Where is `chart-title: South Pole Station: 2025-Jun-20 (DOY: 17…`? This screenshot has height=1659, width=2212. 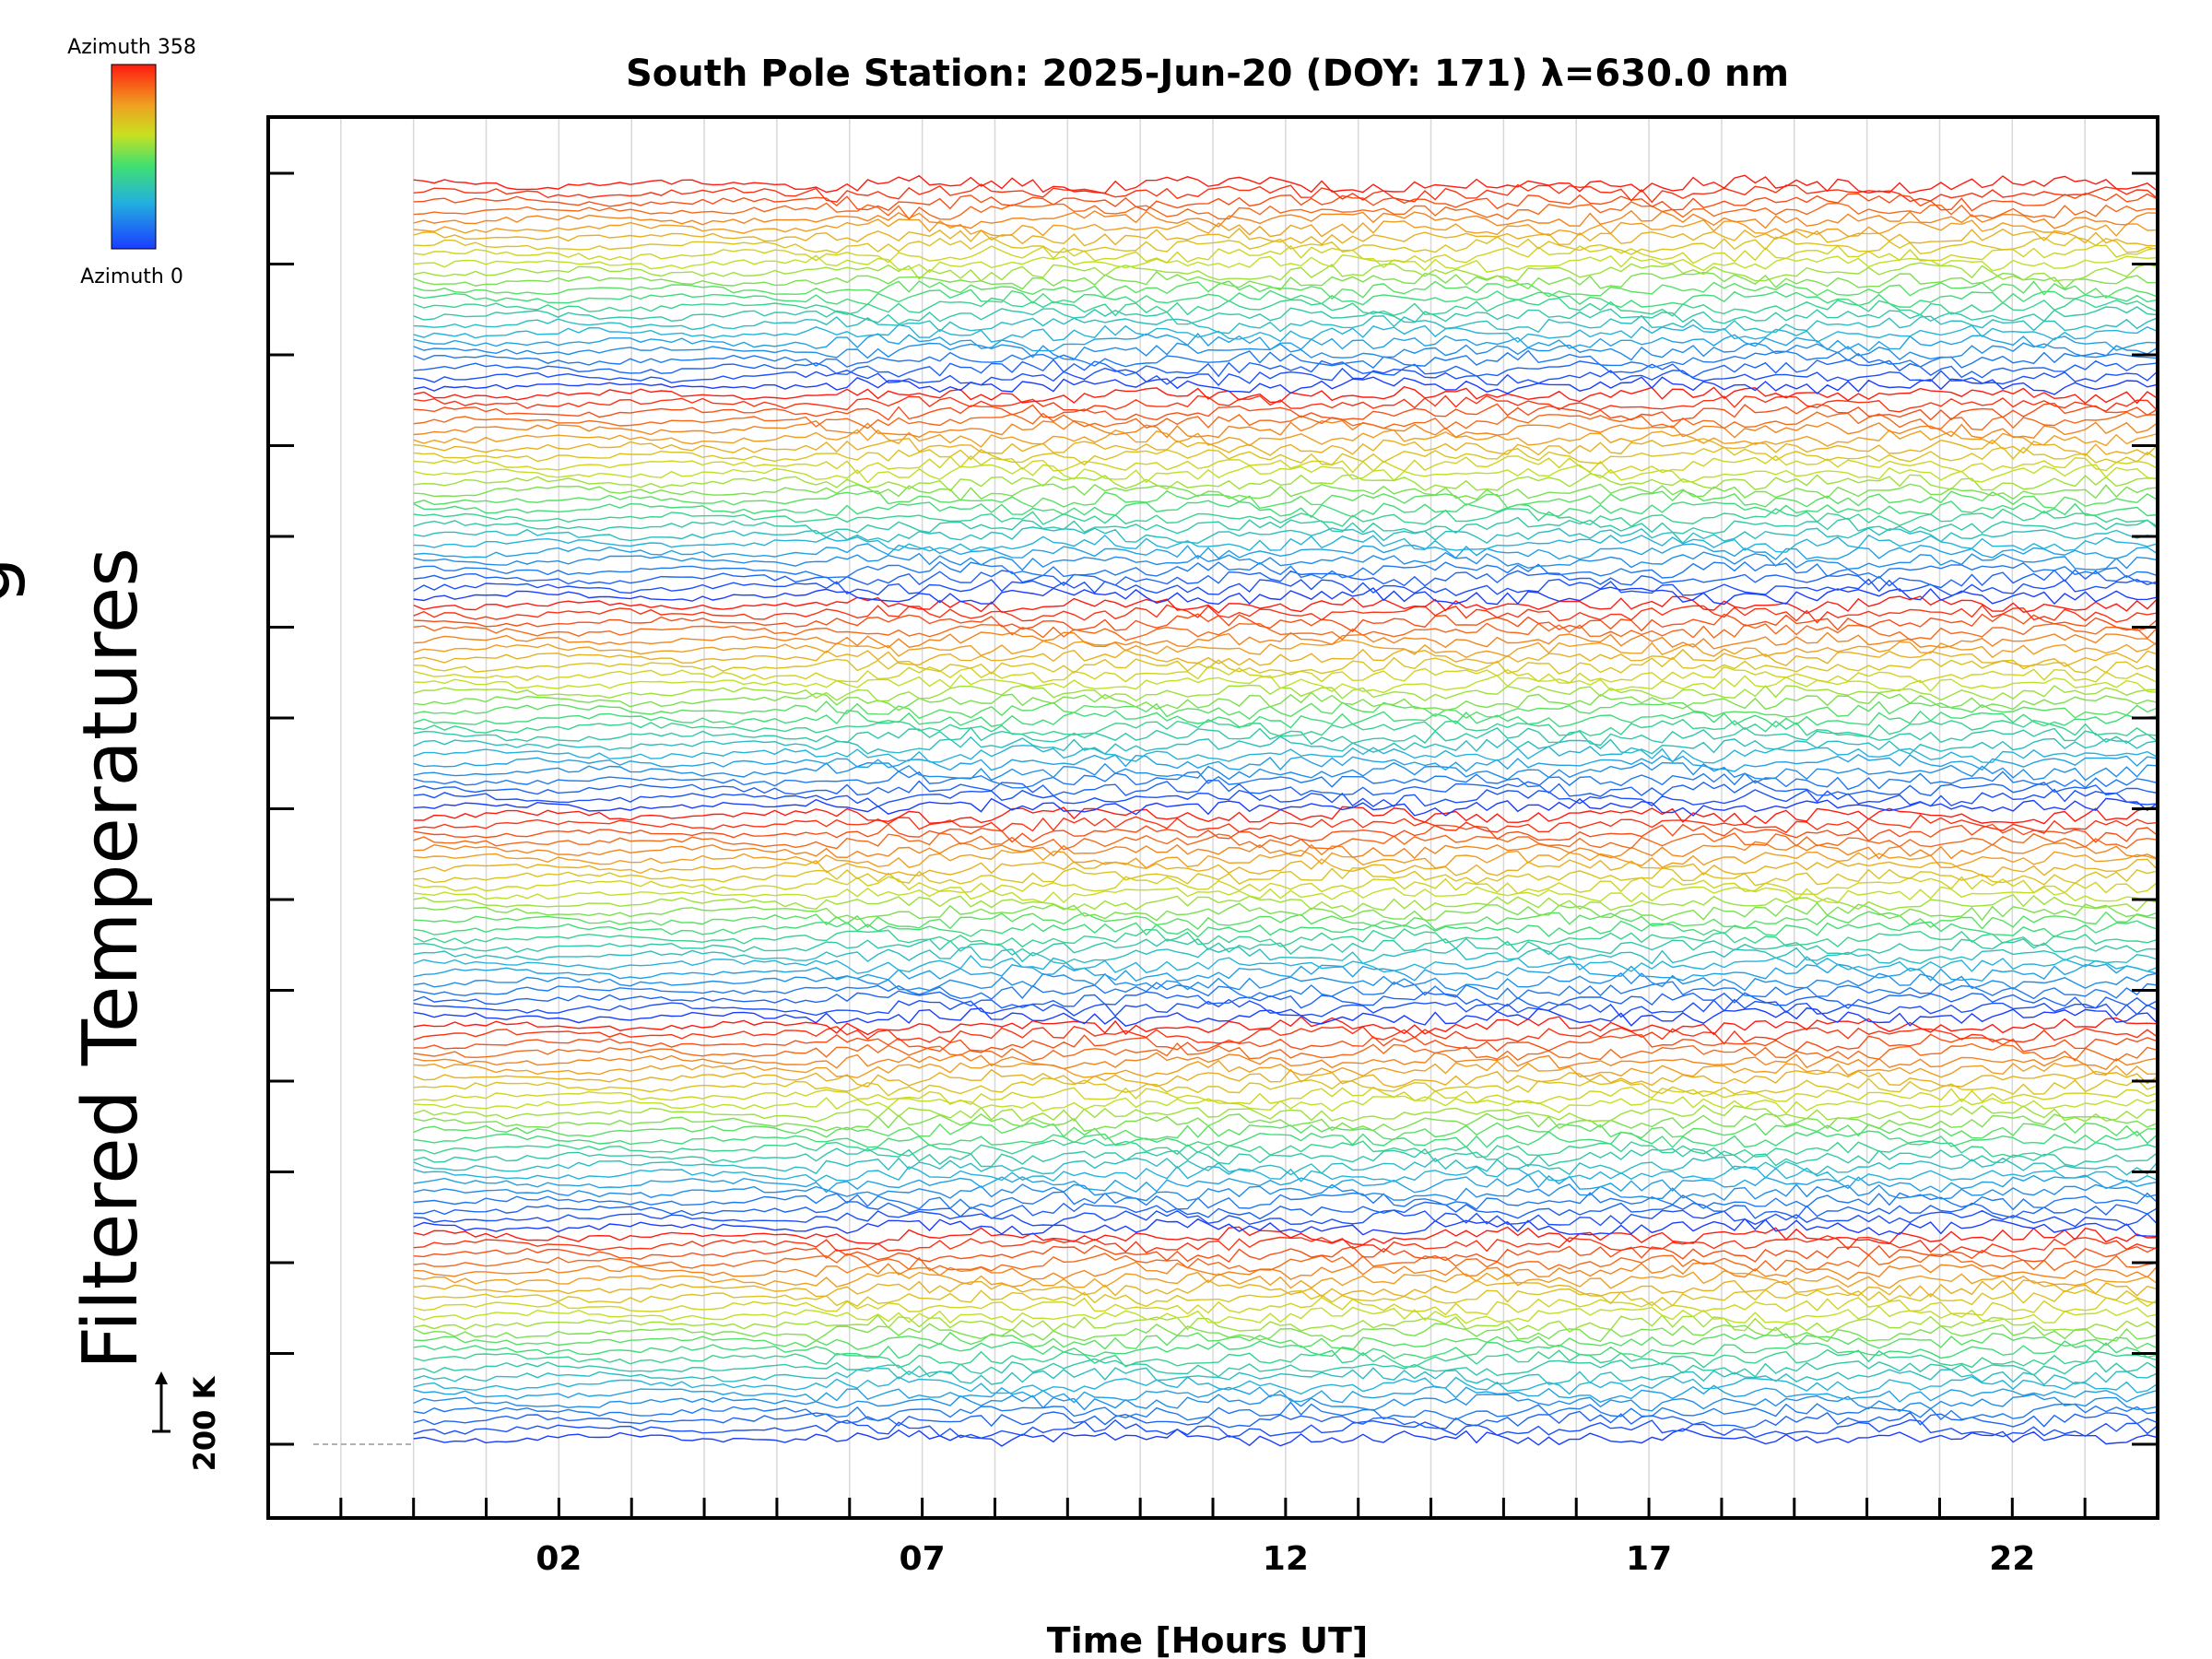
chart-title: South Pole Station: 2025-Jun-20 (DOY: 17… is located at coordinates (1207, 74).